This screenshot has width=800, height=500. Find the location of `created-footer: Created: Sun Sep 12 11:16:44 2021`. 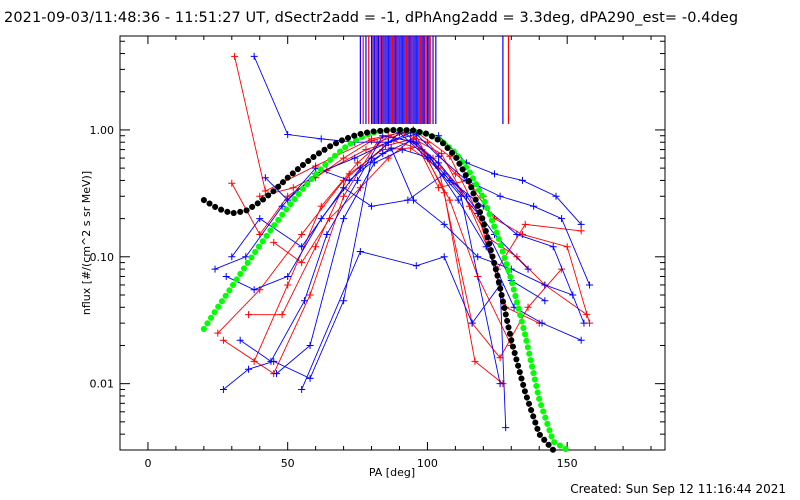

created-footer: Created: Sun Sep 12 11:16:44 2021 is located at coordinates (678, 489).